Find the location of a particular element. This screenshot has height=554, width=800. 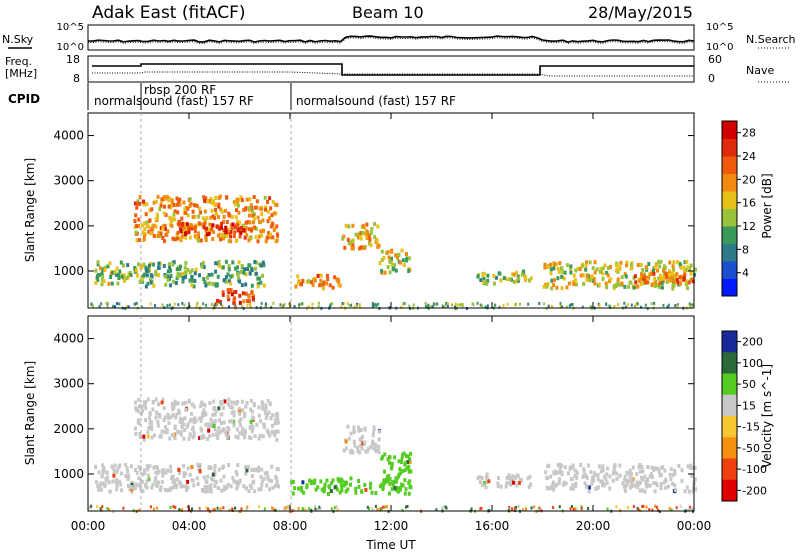

power-colorbar-tick-label-0: 4 is located at coordinates (745, 273).